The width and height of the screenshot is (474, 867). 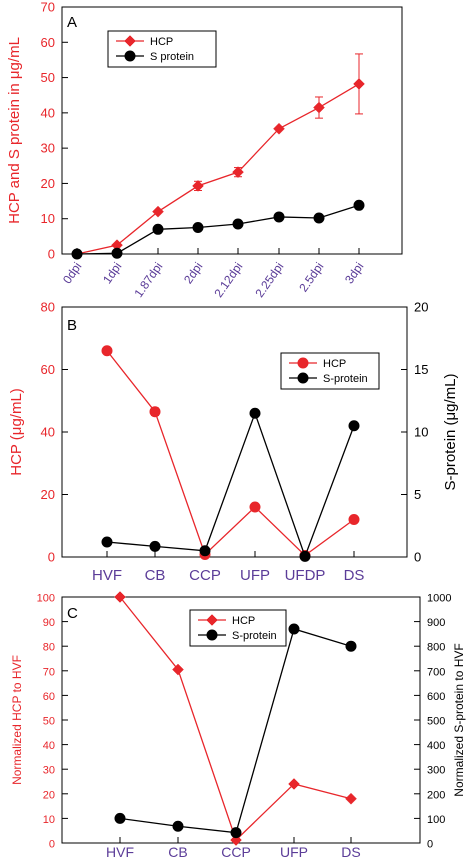 I want to click on legend-box-C, so click(x=238, y=628).